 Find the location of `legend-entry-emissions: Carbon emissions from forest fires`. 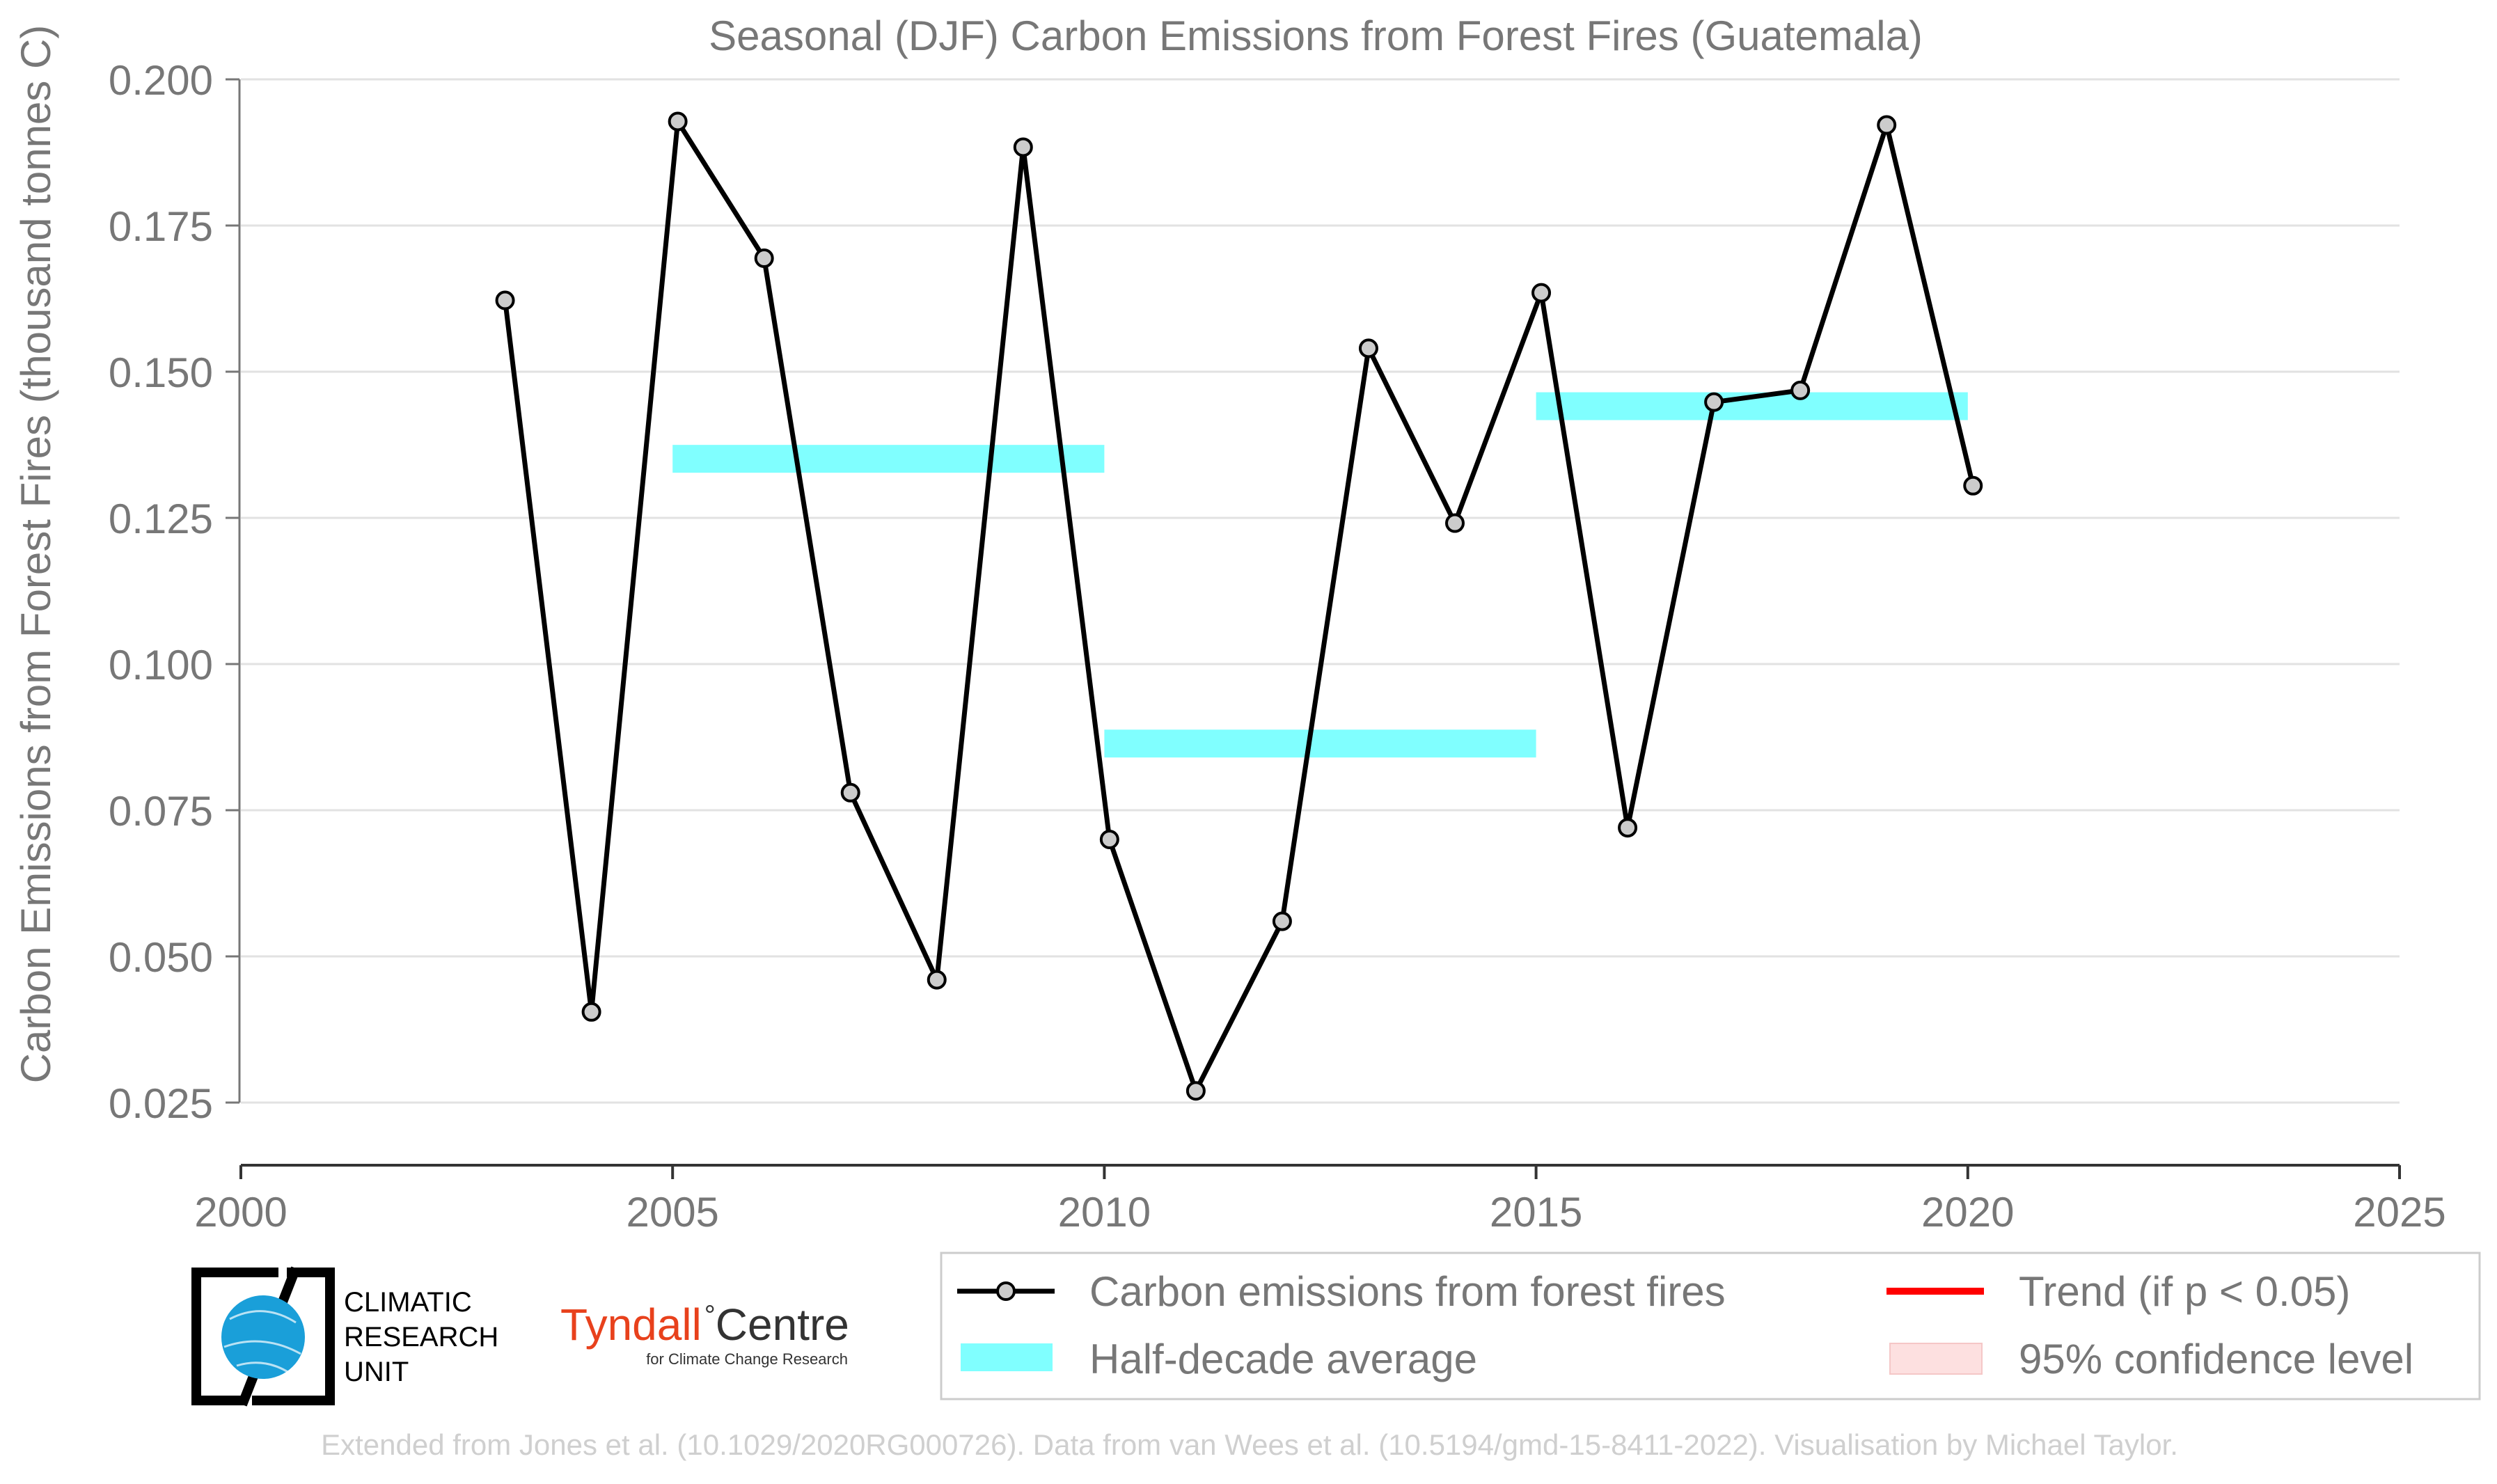

legend-entry-emissions: Carbon emissions from forest fires is located at coordinates (1341, 1291).